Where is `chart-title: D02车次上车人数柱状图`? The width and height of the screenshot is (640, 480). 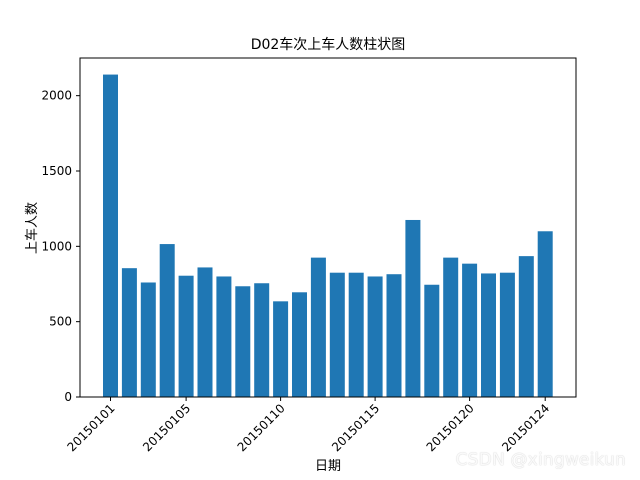
chart-title: D02车次上车人数柱状图 is located at coordinates (328, 44).